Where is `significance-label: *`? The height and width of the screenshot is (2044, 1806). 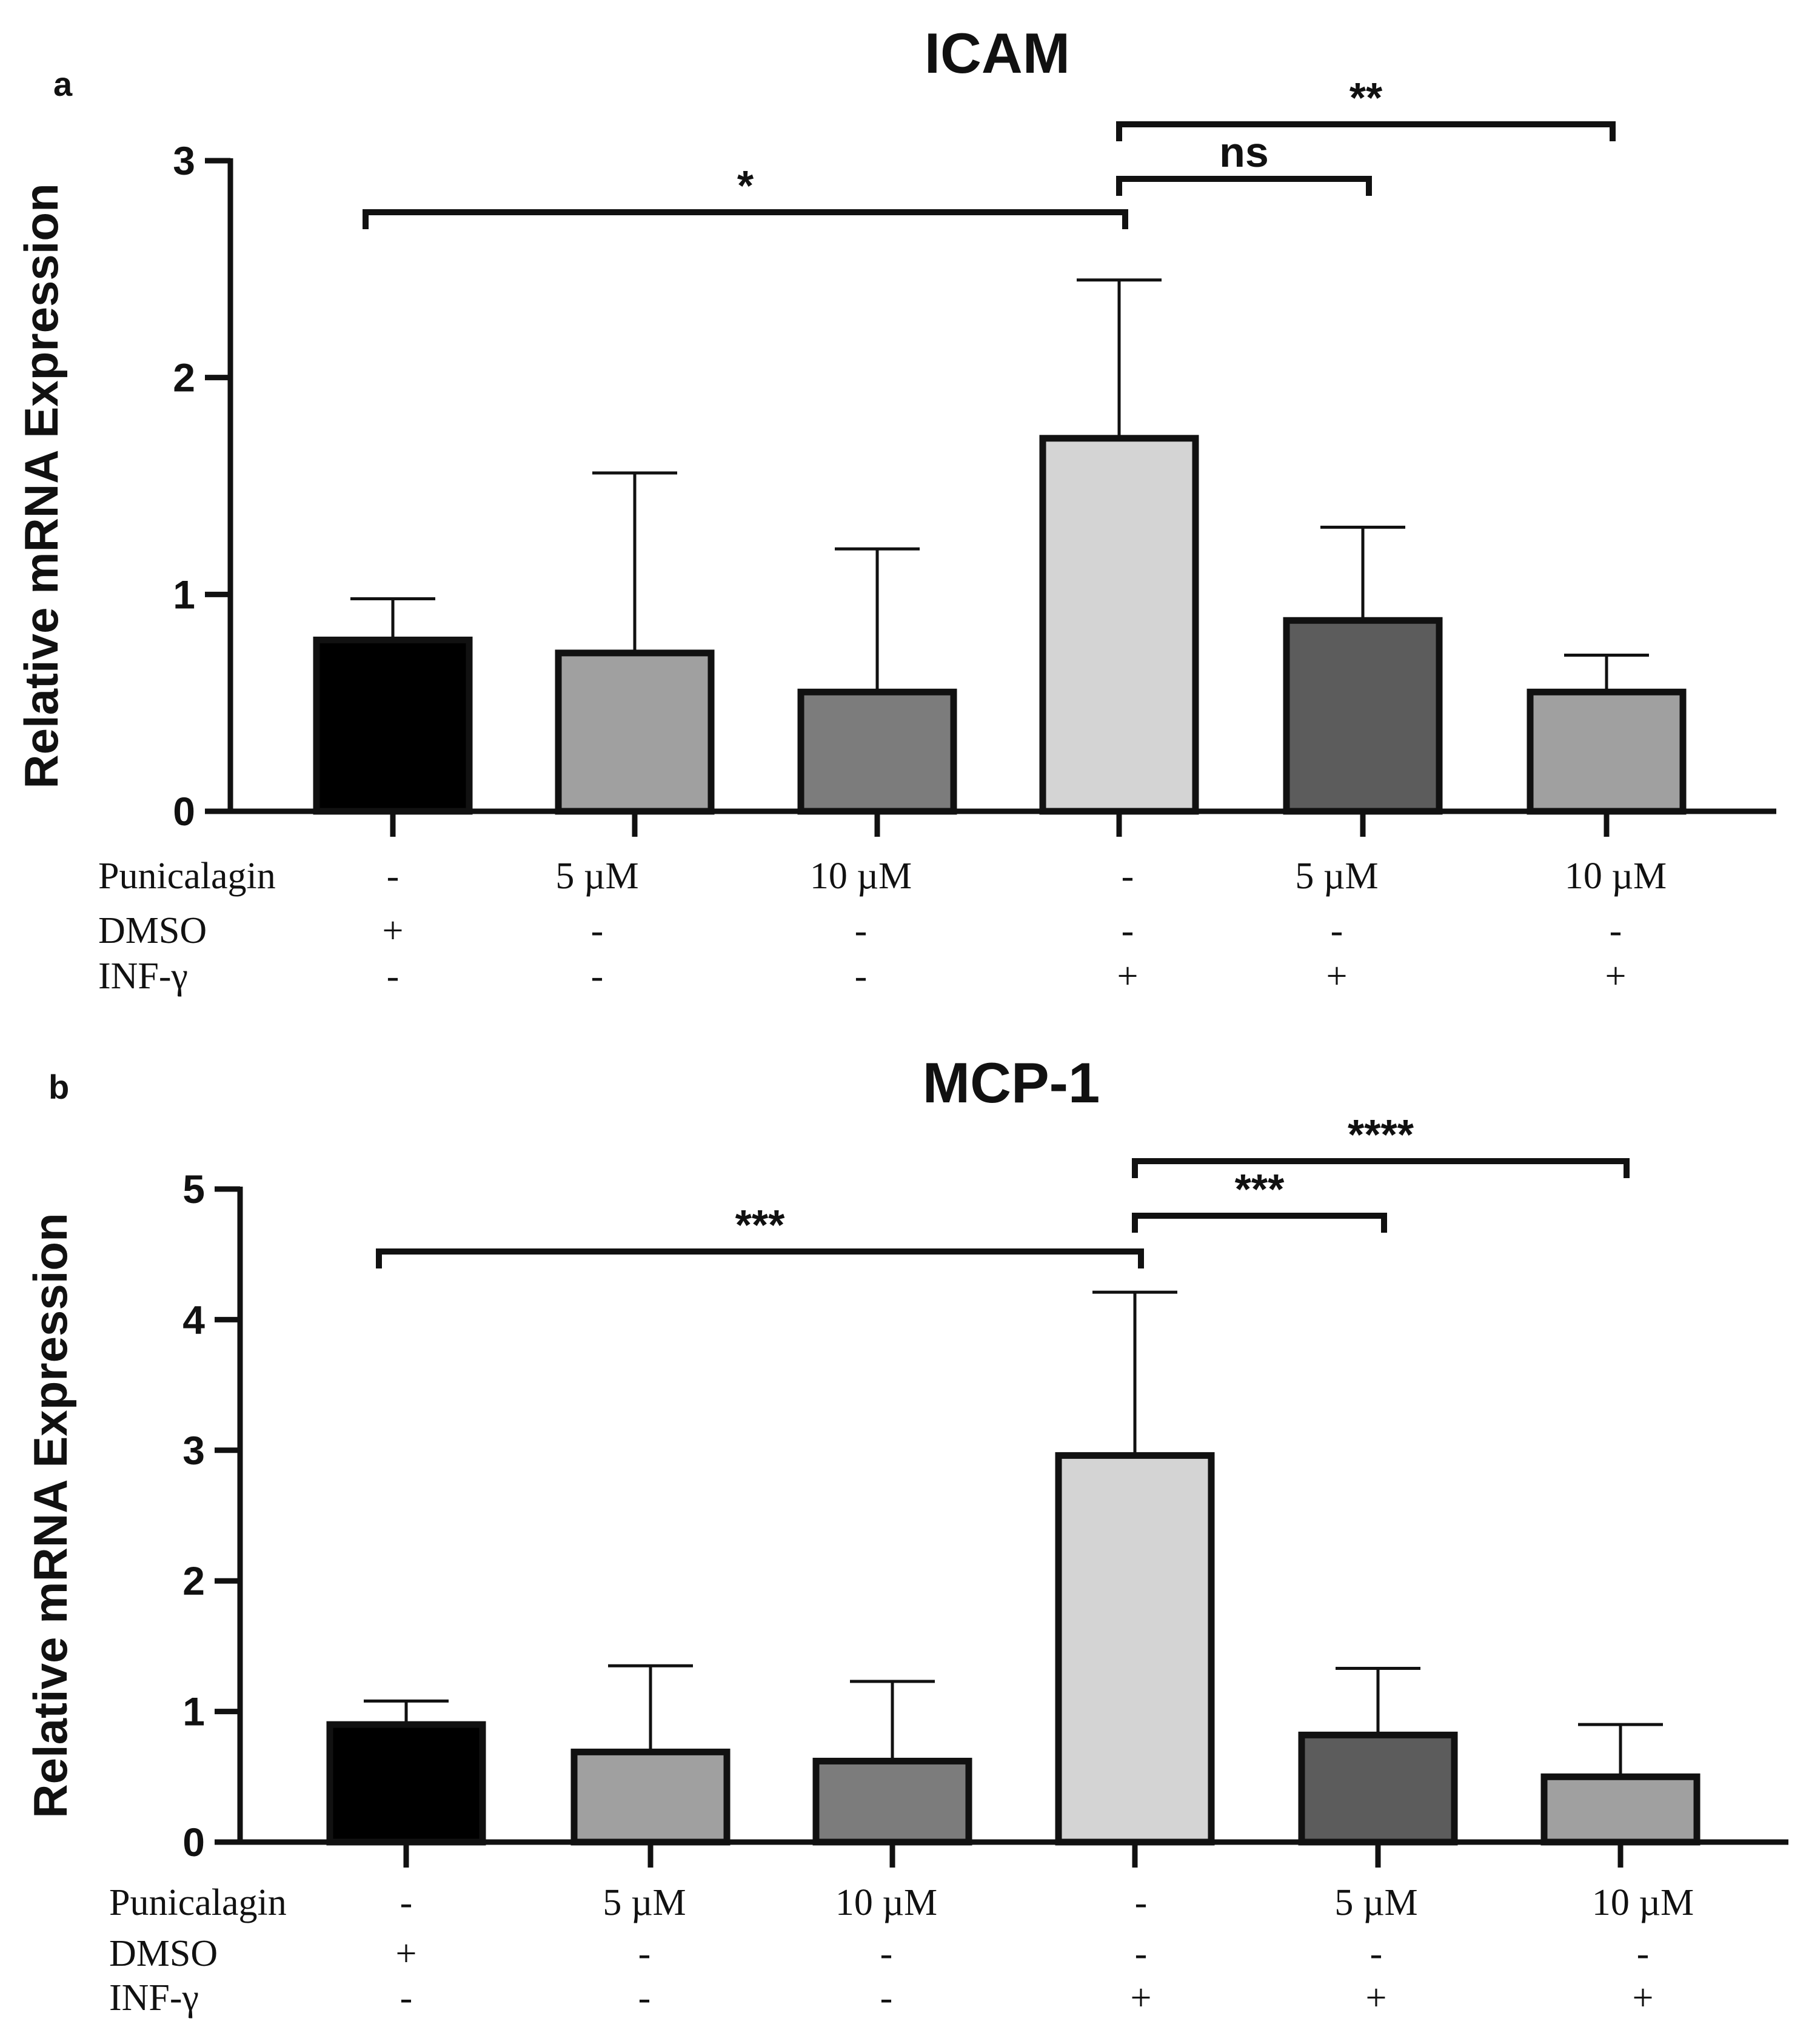 significance-label: * is located at coordinates (745, 186).